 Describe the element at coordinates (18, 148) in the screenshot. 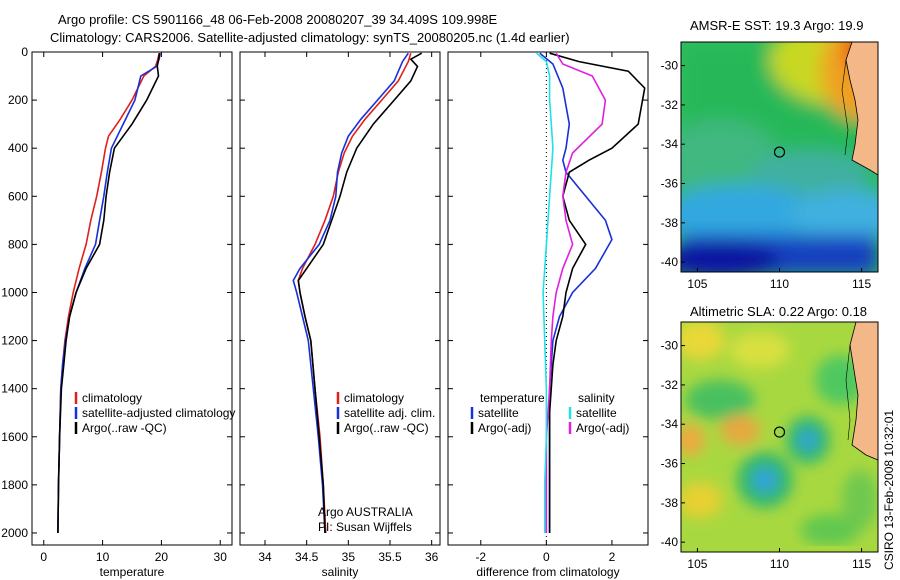

I see `y-tick-label: 400` at that location.